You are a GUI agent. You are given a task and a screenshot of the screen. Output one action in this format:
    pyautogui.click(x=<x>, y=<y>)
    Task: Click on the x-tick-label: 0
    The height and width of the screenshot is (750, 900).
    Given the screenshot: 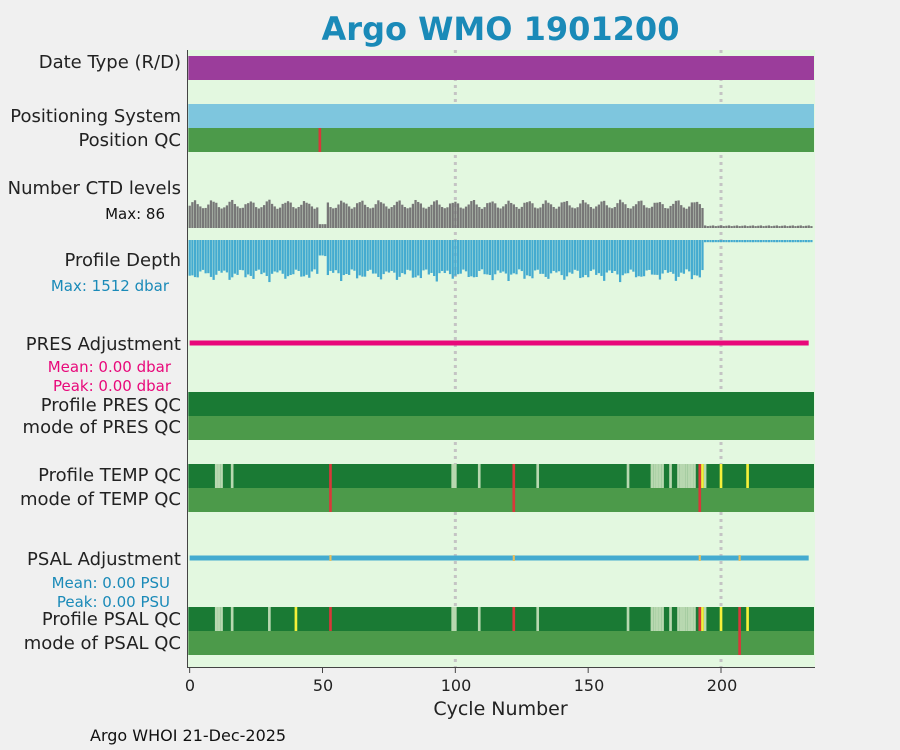 What is the action you would take?
    pyautogui.click(x=190, y=685)
    